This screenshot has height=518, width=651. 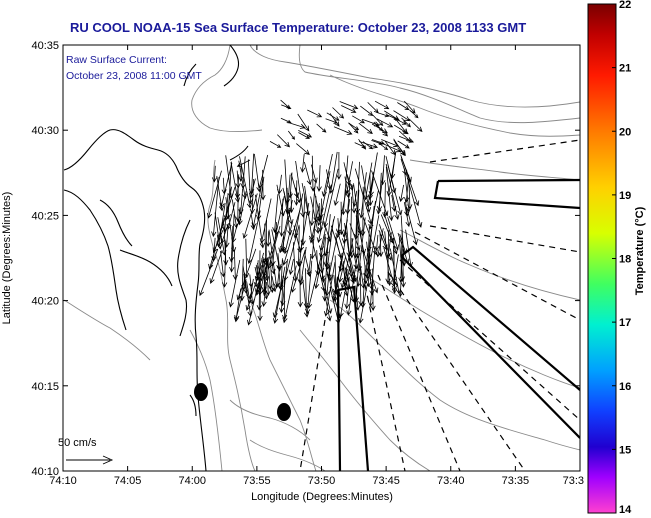 I want to click on colorbar-tick-label: 18, so click(x=625, y=260).